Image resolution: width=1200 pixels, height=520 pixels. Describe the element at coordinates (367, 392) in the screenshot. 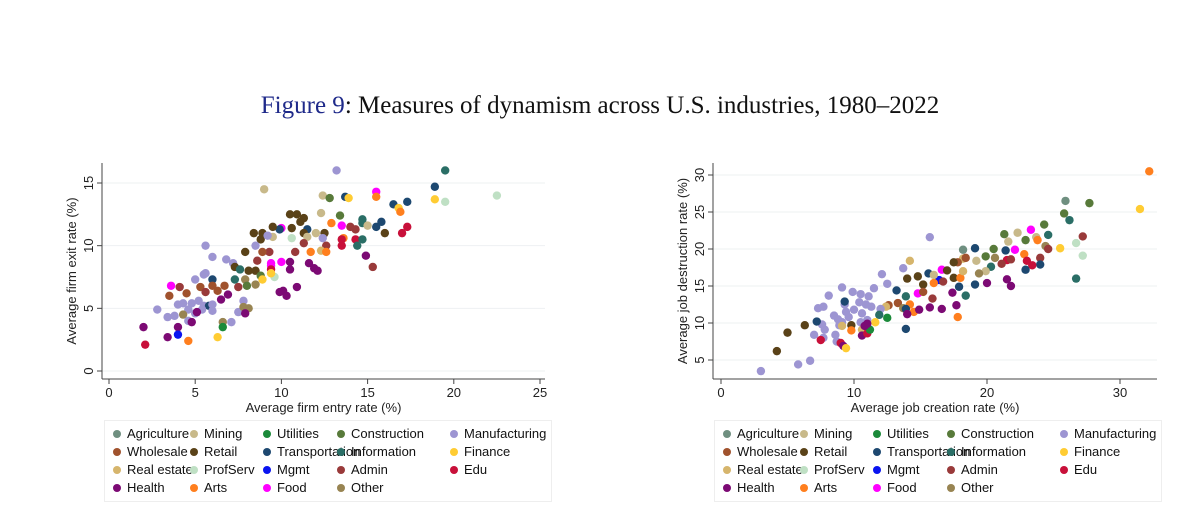

I see `x-tick-label: 15` at that location.